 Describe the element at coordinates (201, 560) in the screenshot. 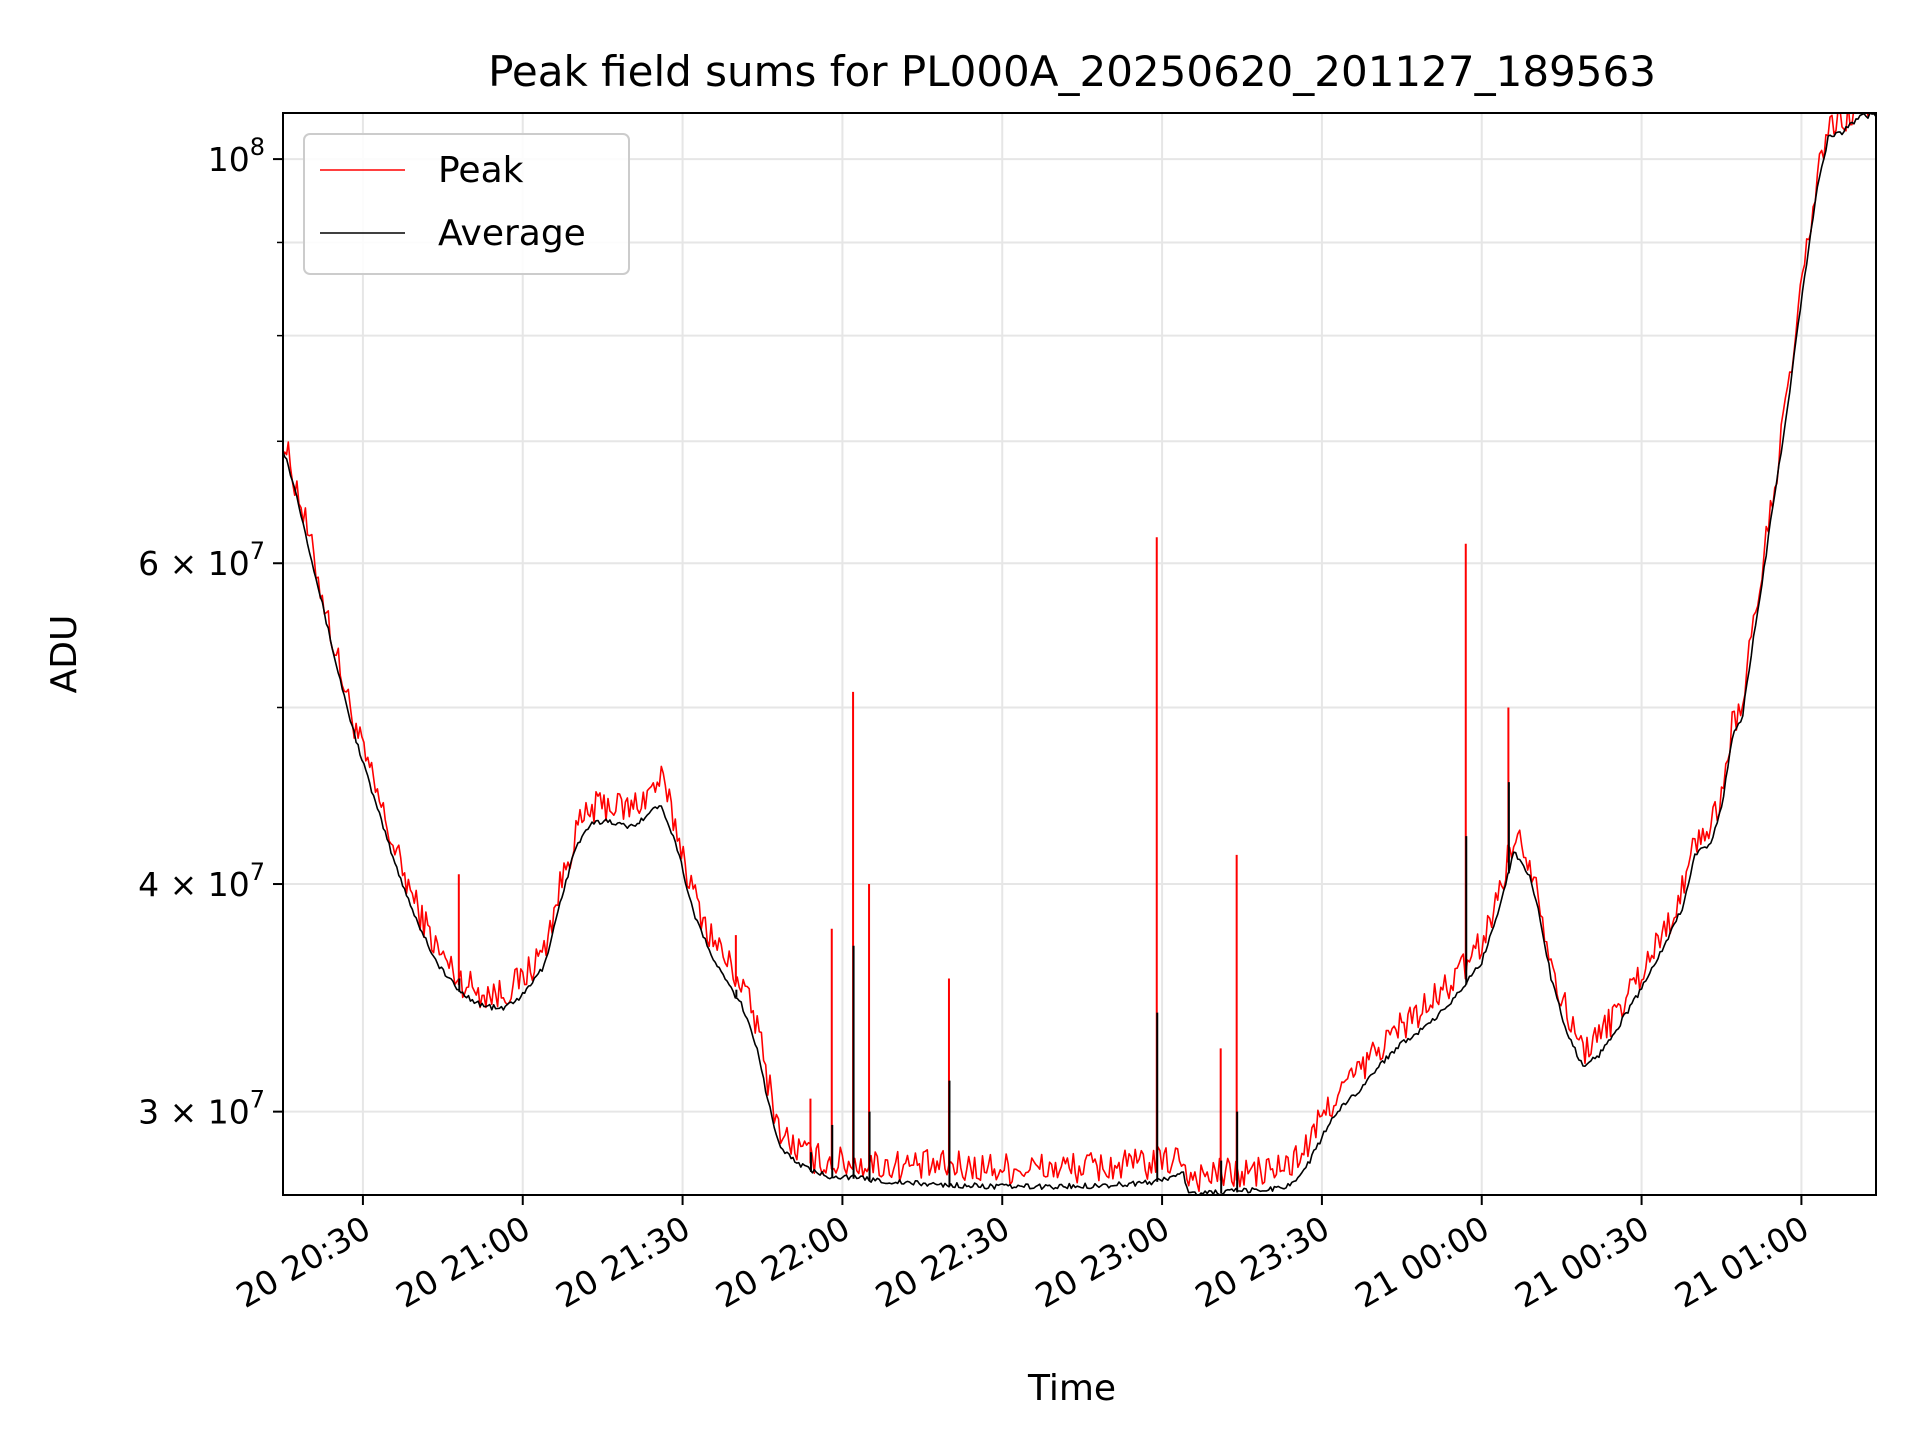

I see `y-tick-label: 6 × 107` at that location.